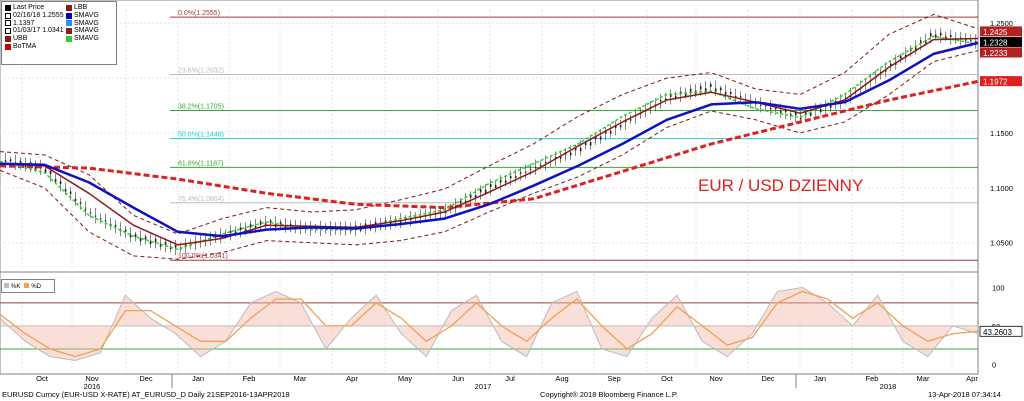 The width and height of the screenshot is (1024, 401). I want to click on oscillator-tick-label: 100, so click(998, 288).